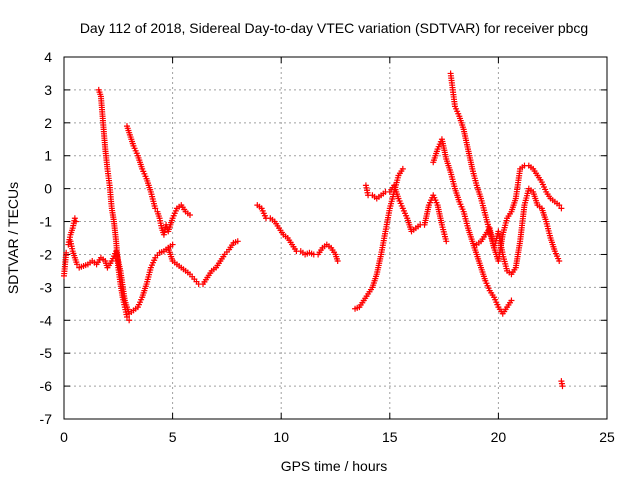 The width and height of the screenshot is (640, 480). I want to click on y-tick-label: -2, so click(46, 254).